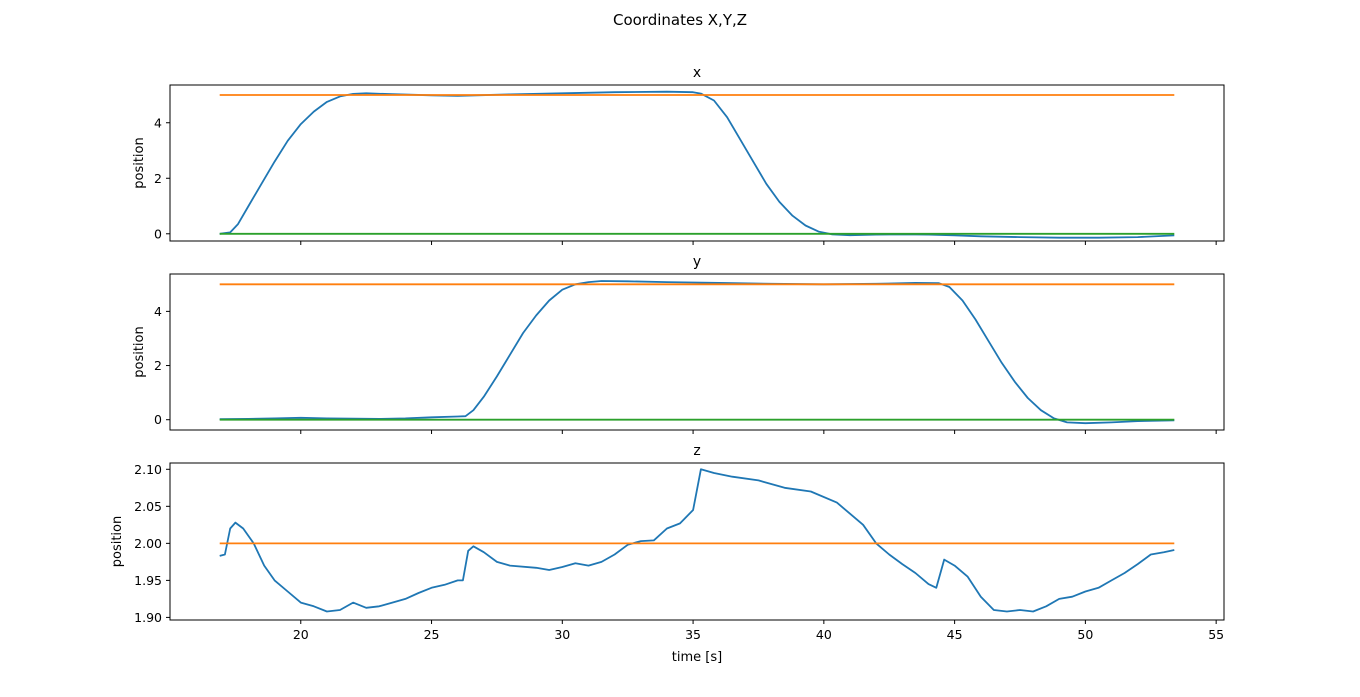  What do you see at coordinates (1216, 634) in the screenshot?
I see `x-tick-label: 55` at bounding box center [1216, 634].